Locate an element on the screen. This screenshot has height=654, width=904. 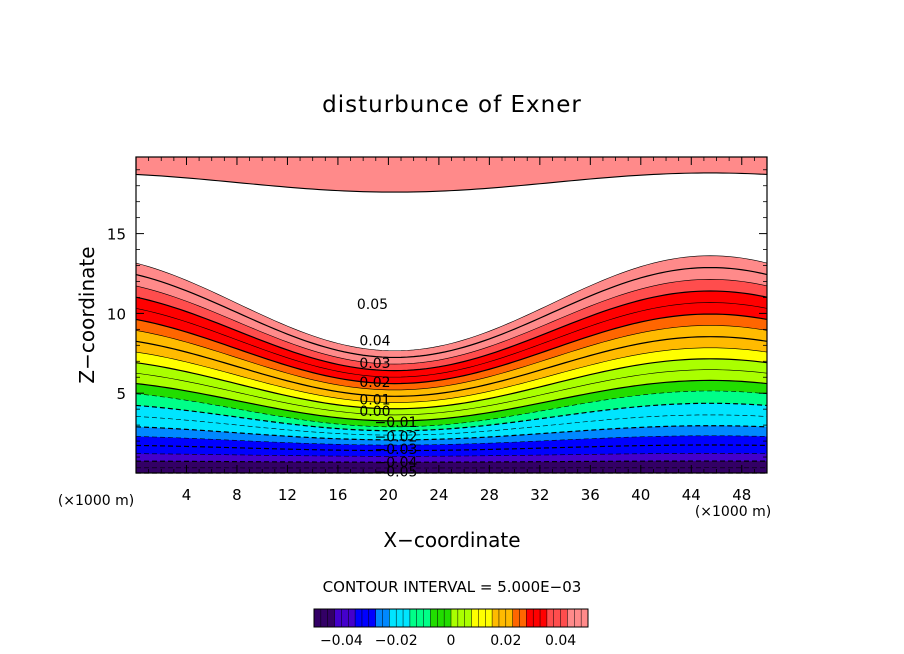
y-tick-label: 10 is located at coordinates (116, 314).